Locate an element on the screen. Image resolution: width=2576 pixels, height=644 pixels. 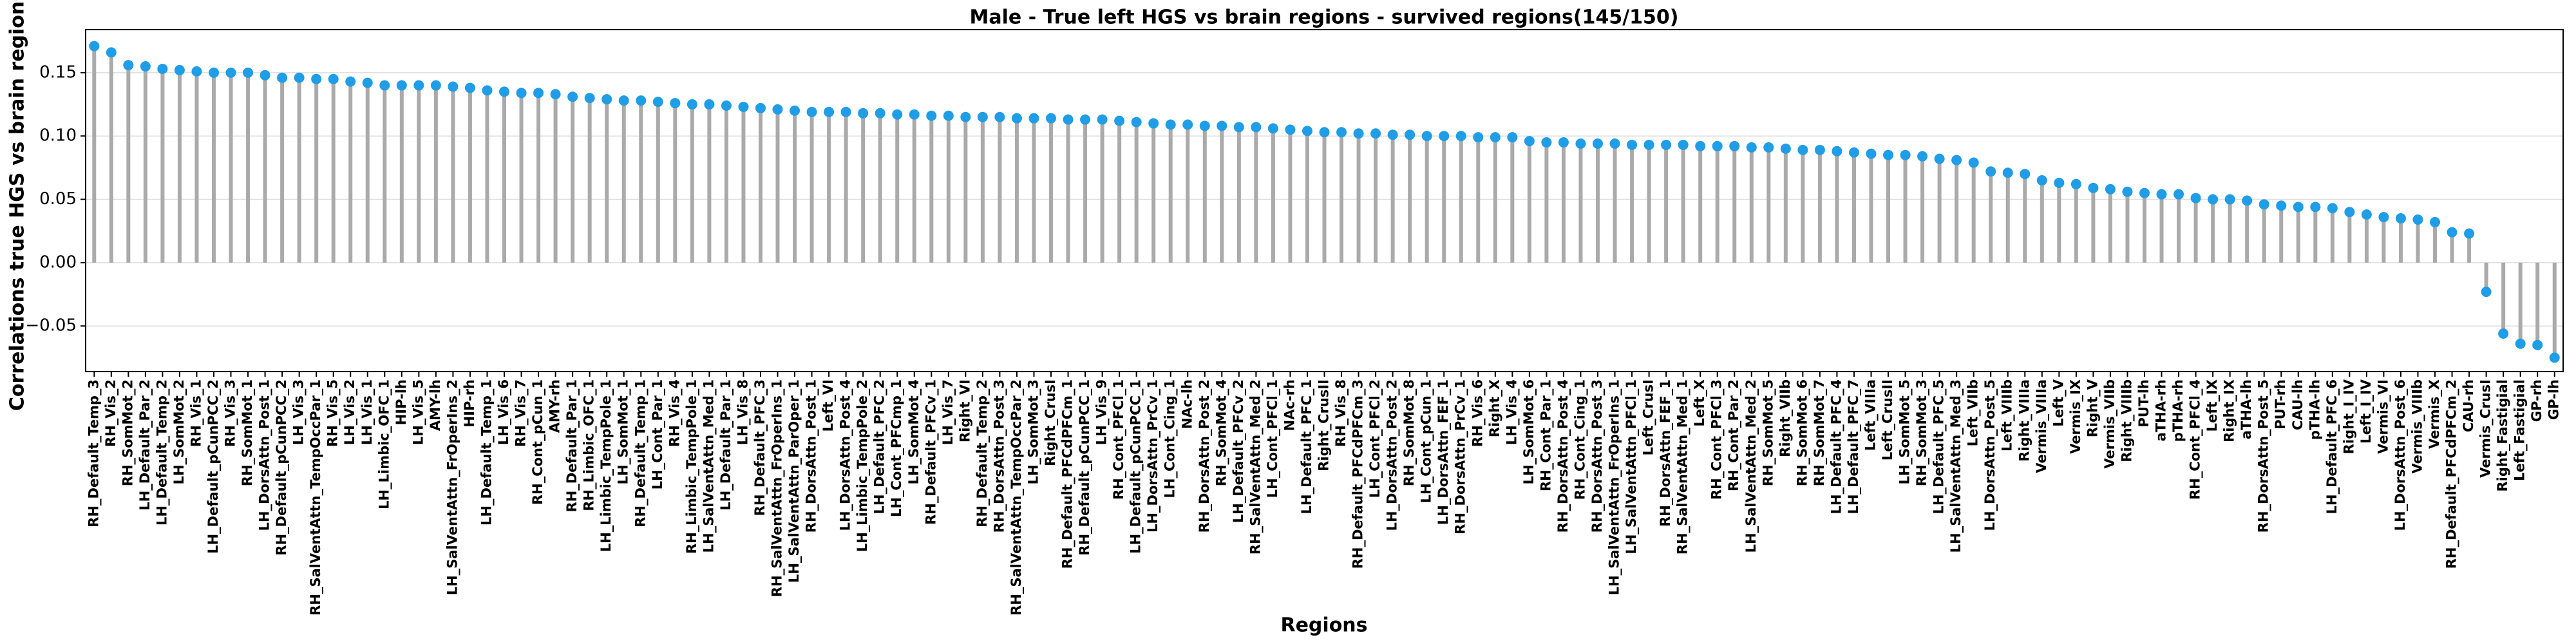
x-tick-label: RH_Default_pCunPCC_1 is located at coordinates (1084, 467).